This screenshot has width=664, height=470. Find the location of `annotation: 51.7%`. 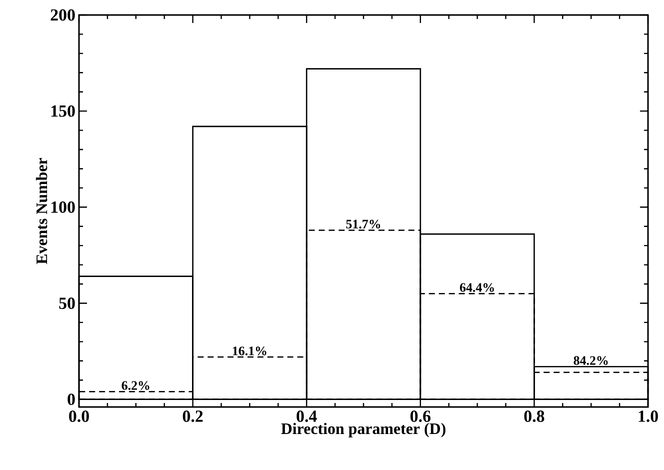

annotation: 51.7% is located at coordinates (363, 224).